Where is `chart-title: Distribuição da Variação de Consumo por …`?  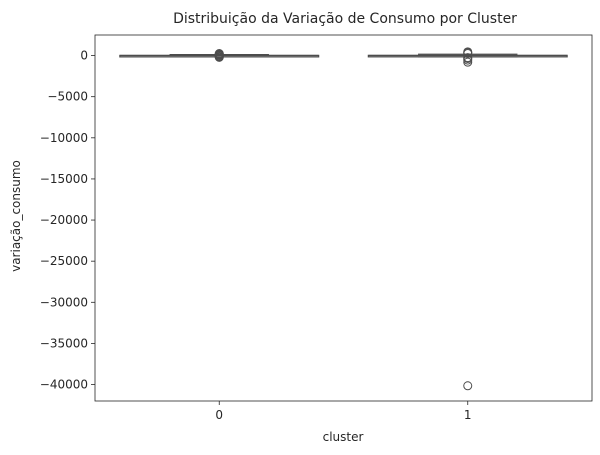
chart-title: Distribuição da Variação de Consumo por … is located at coordinates (345, 19).